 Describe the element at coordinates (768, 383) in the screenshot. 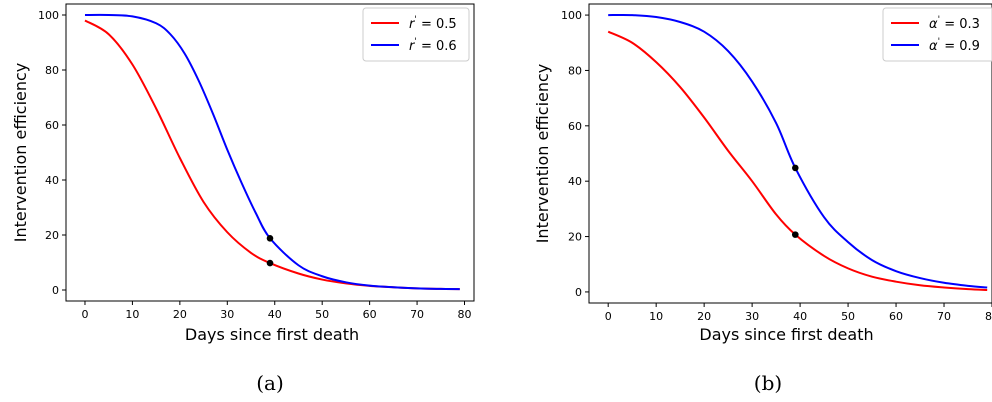

I see `panel-caption: (b)` at that location.